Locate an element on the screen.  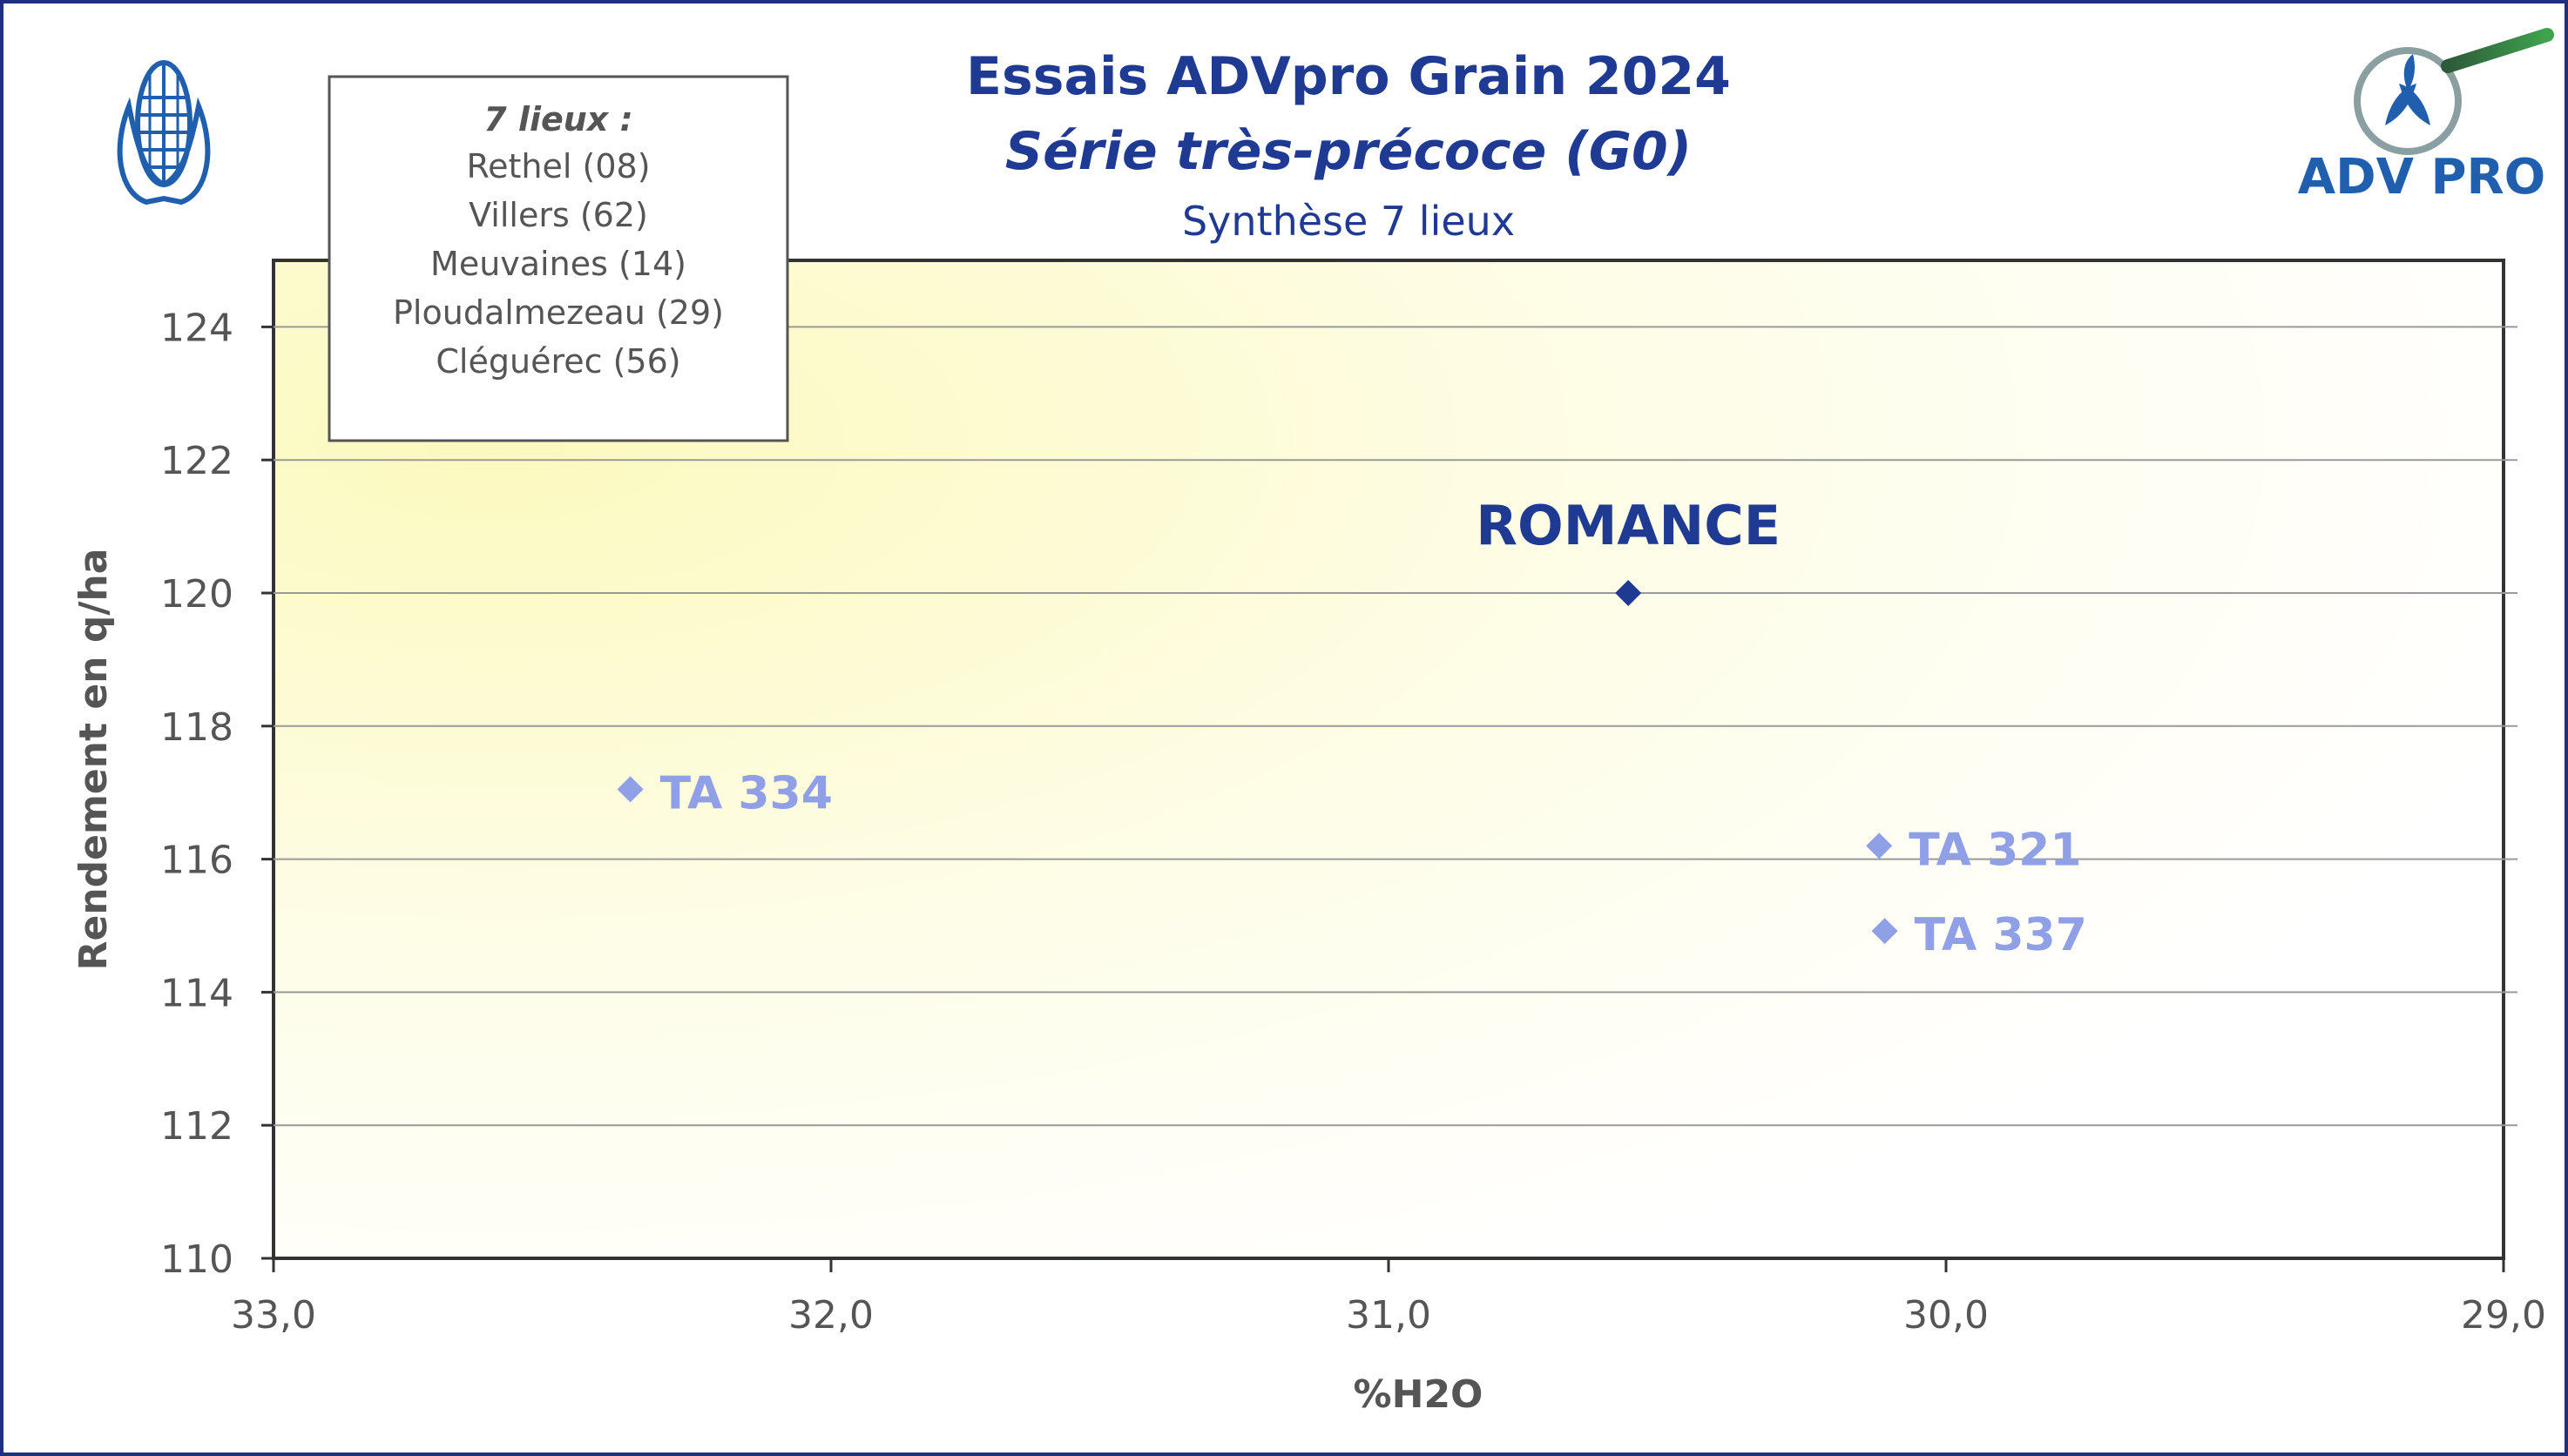
x-tick-label: 31,0 is located at coordinates (1389, 1315).